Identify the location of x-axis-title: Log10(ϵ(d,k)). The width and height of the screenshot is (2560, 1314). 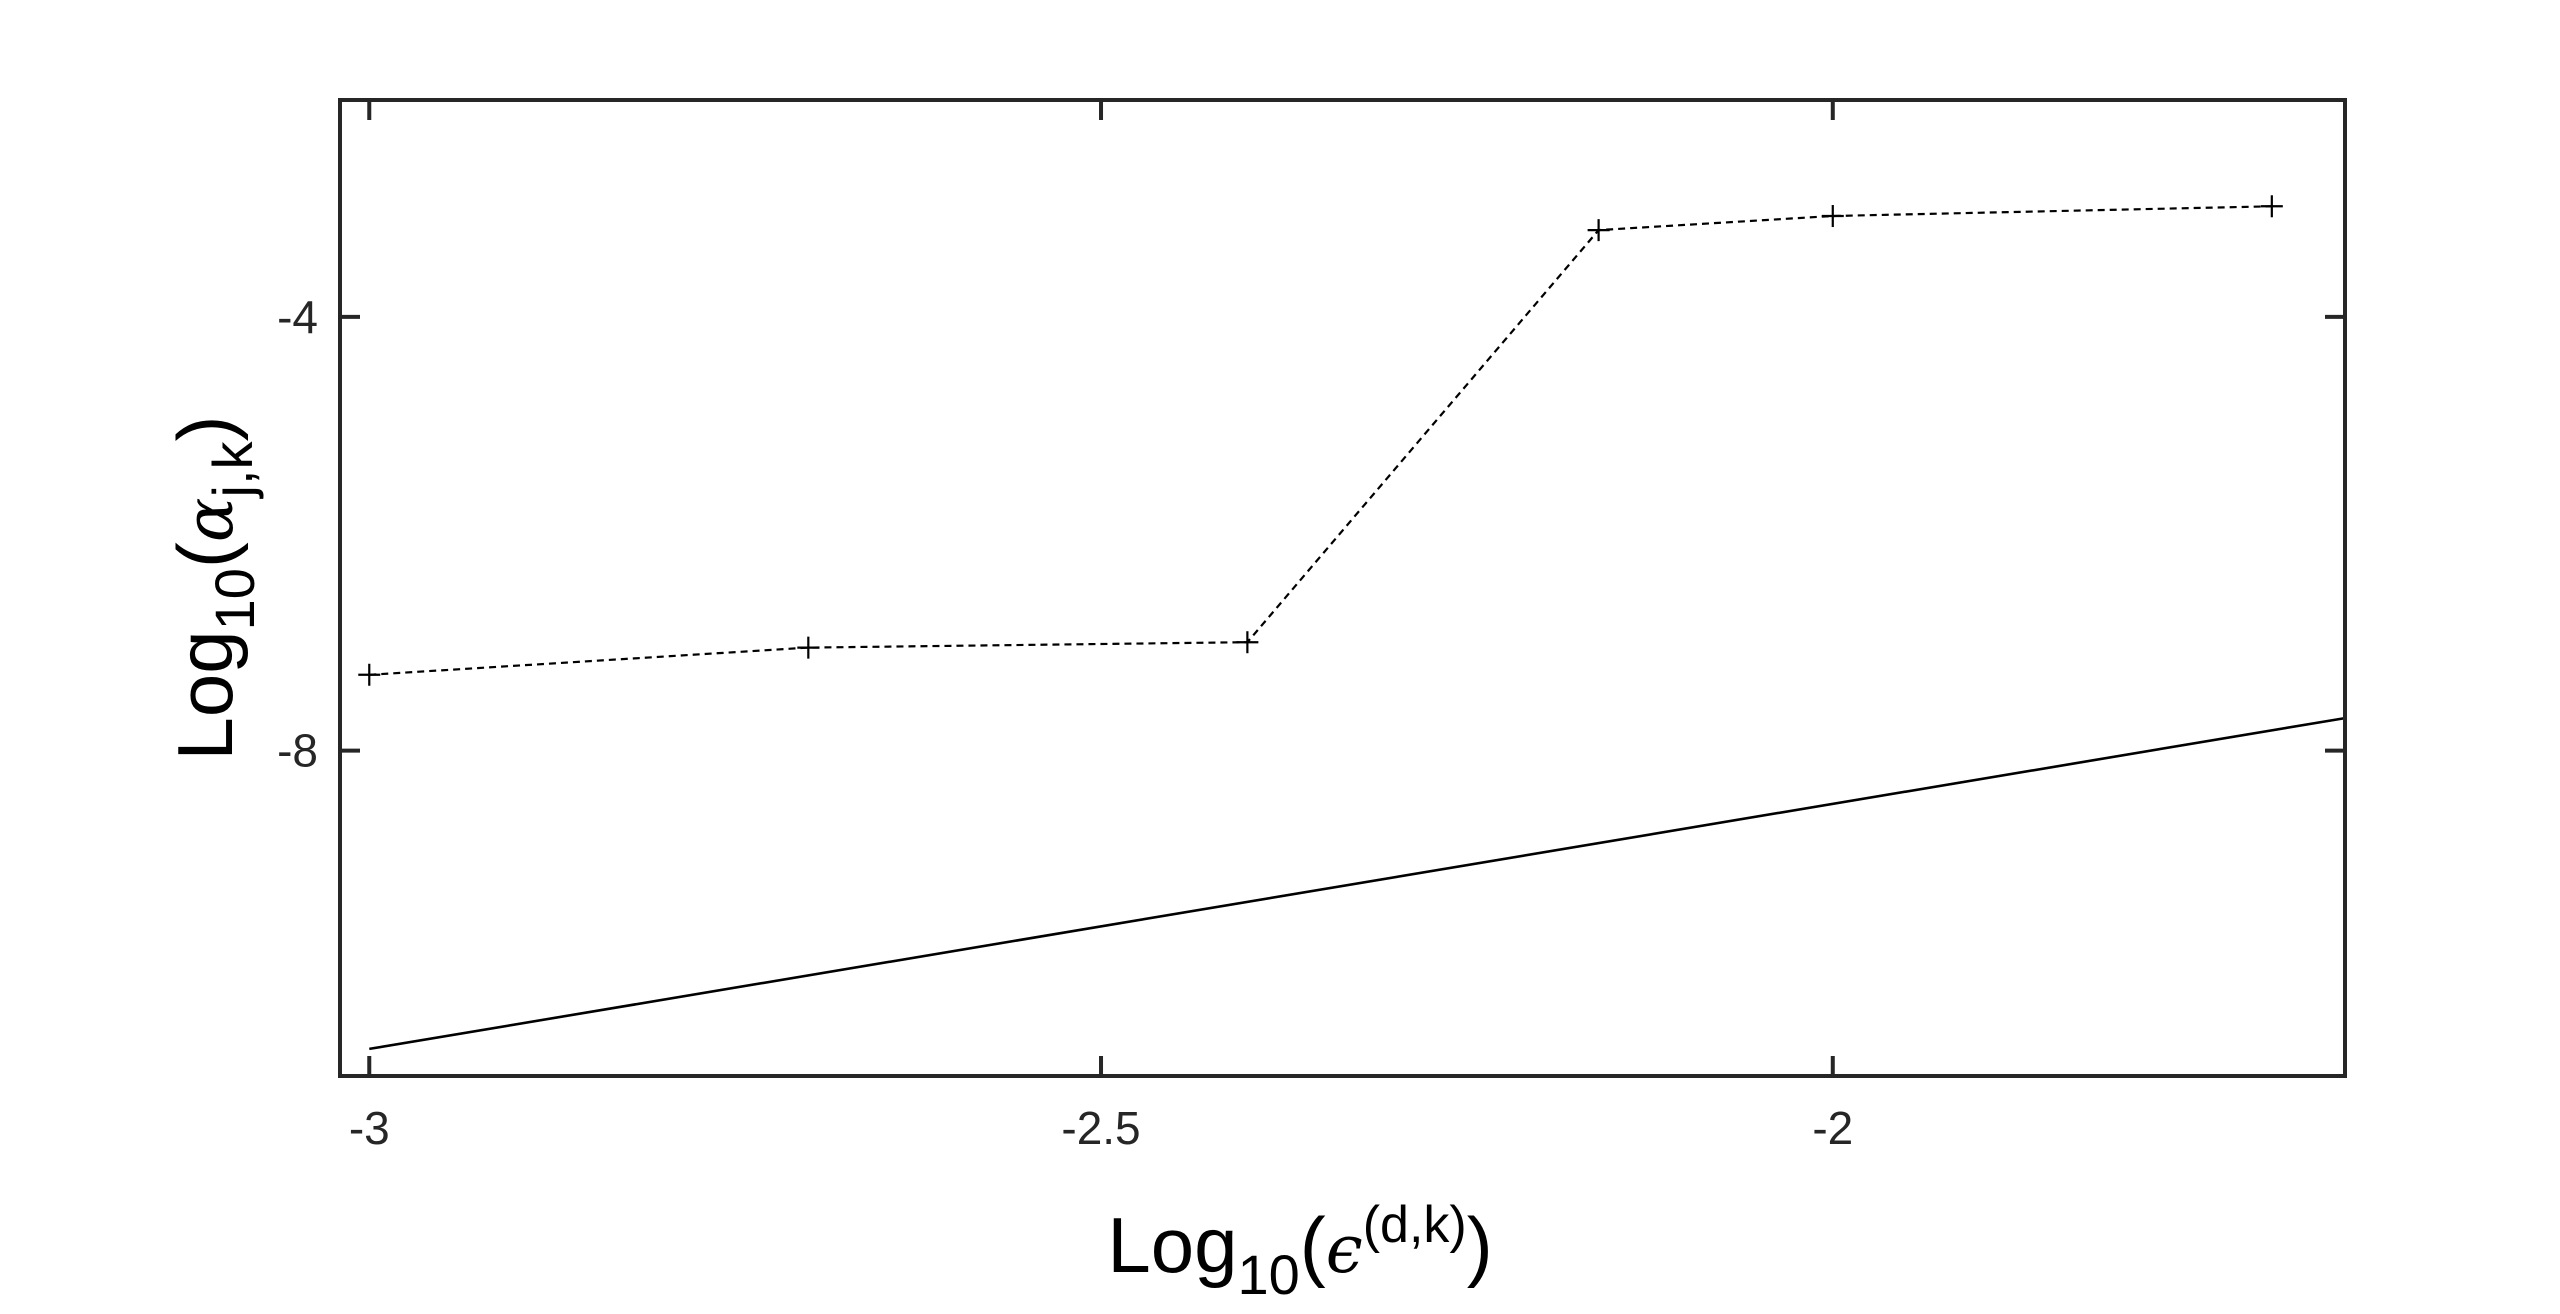
(1299, 1251).